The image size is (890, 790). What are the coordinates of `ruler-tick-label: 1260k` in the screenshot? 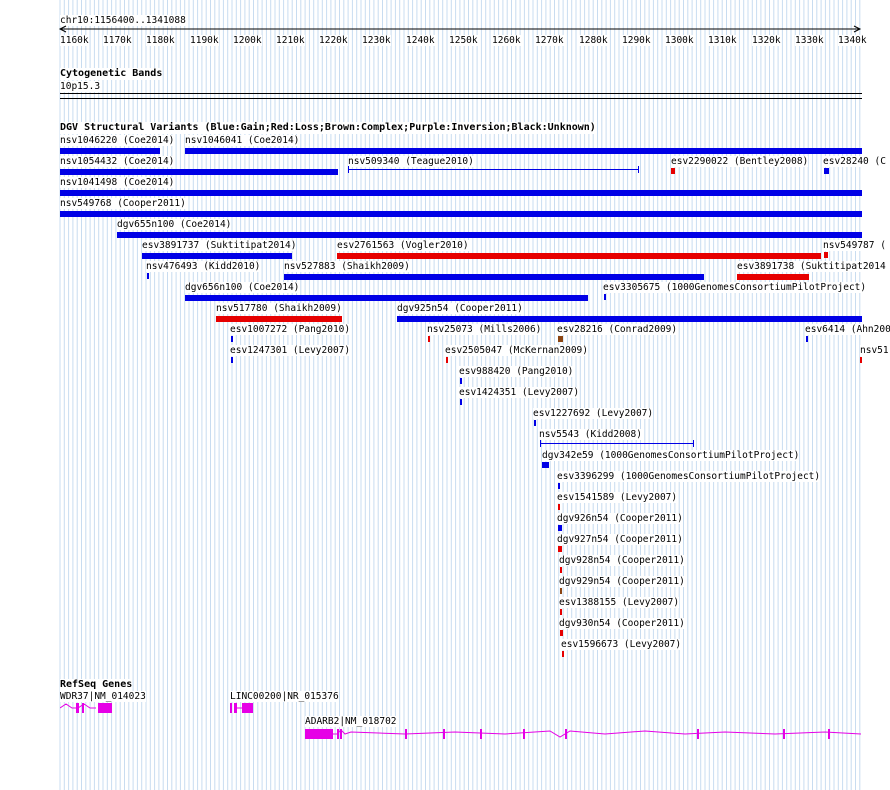 It's located at (506, 40).